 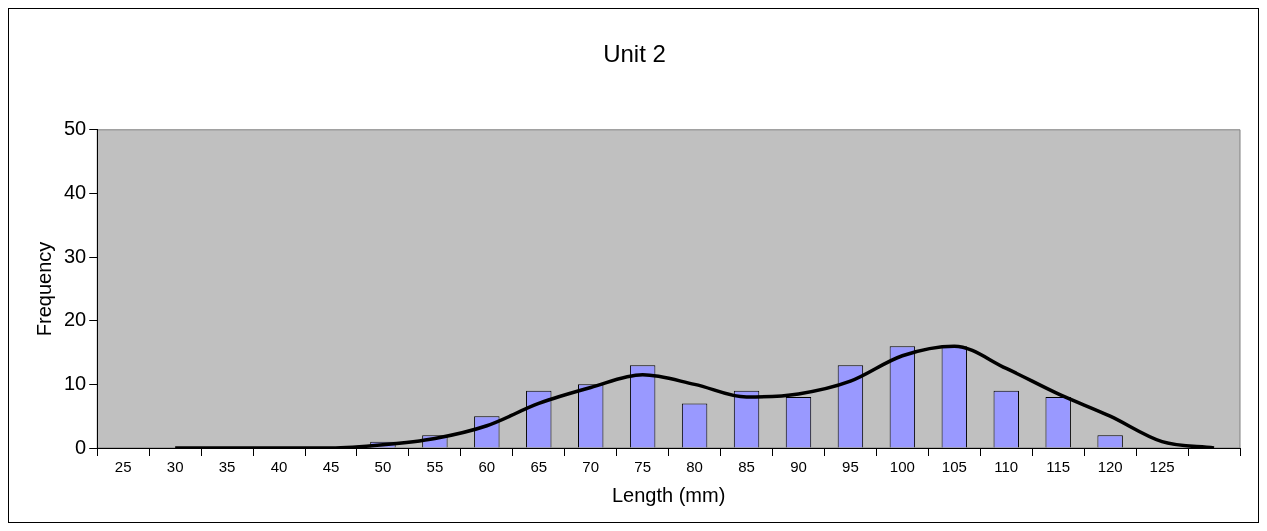 What do you see at coordinates (954, 467) in the screenshot?
I see `x-tick-label: 105` at bounding box center [954, 467].